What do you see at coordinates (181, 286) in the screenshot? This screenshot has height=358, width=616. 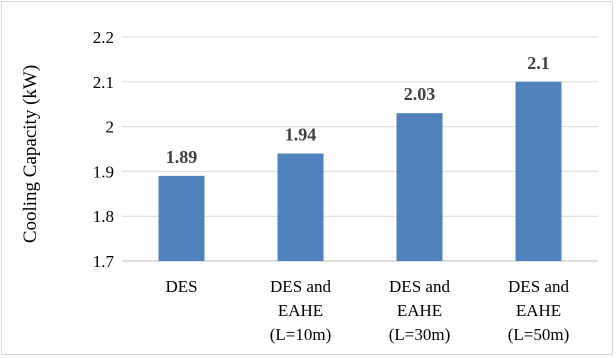 I see `category-label: DES` at bounding box center [181, 286].